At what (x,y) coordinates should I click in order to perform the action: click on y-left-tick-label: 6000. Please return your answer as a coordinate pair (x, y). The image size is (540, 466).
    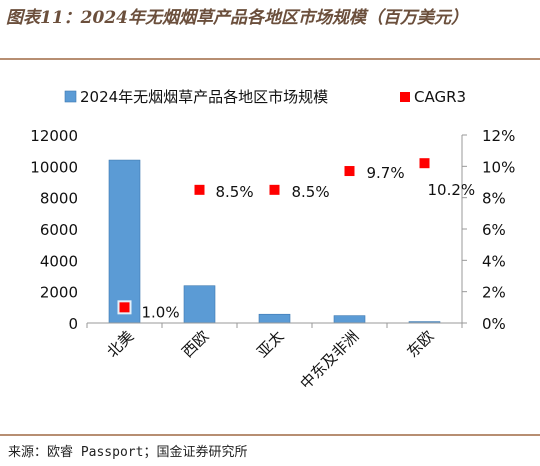
    Looking at the image, I should click on (59, 230).